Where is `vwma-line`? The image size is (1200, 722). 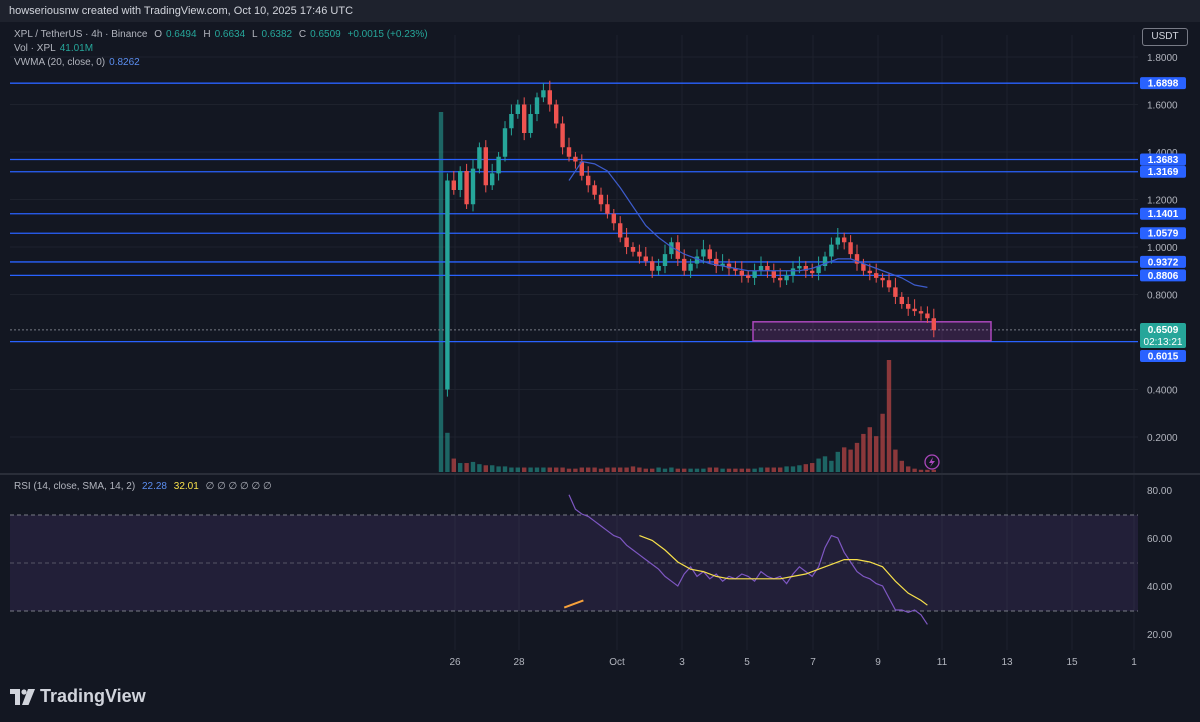
vwma-line is located at coordinates (748, 224).